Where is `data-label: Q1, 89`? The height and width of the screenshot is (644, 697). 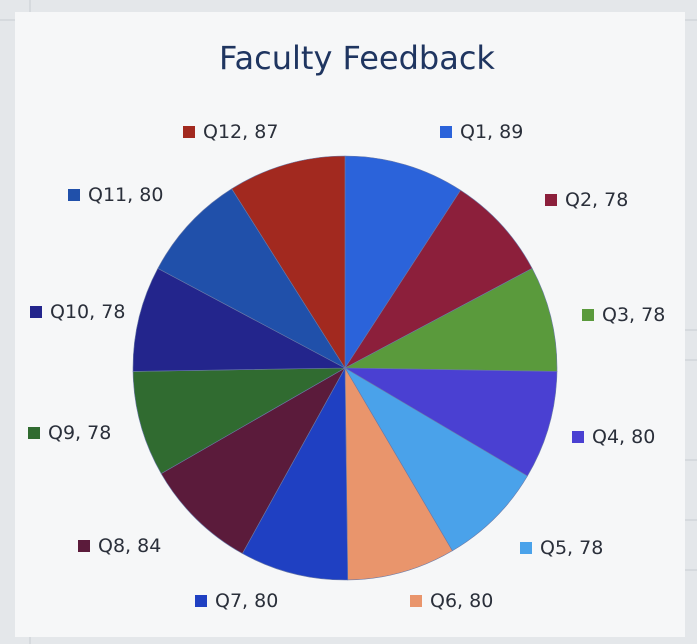
data-label: Q1, 89 is located at coordinates (491, 132).